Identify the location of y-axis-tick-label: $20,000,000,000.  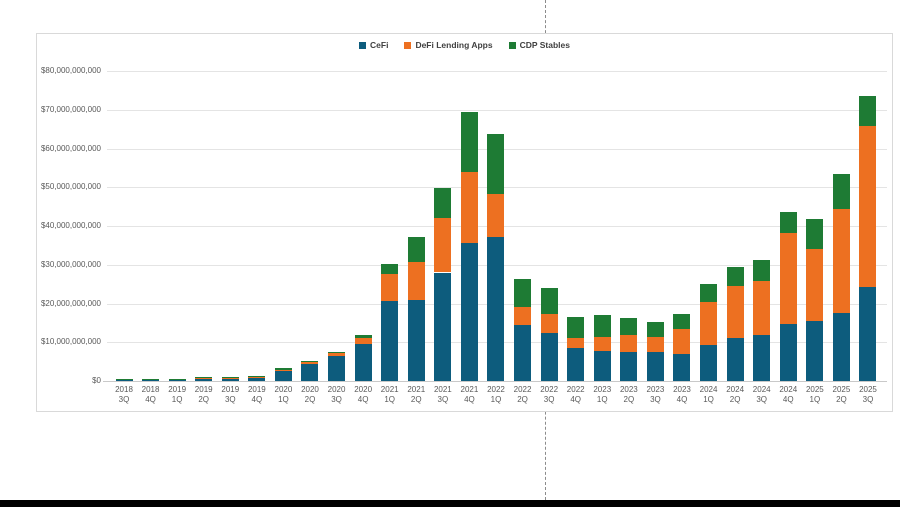
(70, 303).